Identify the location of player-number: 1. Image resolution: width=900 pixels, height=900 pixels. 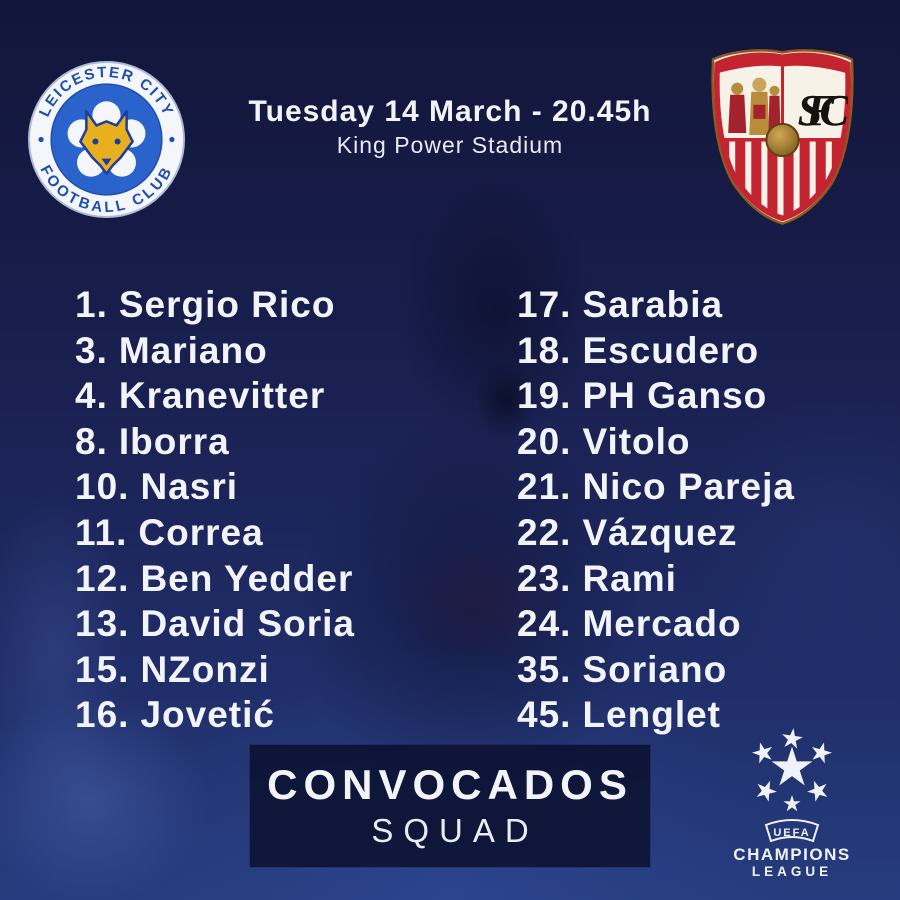
(86, 304).